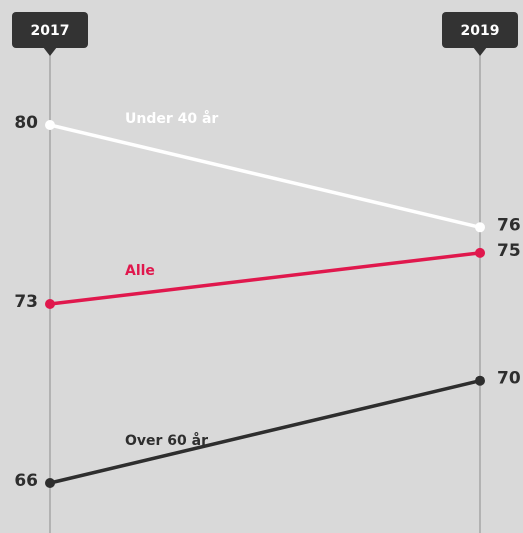  What do you see at coordinates (166, 440) in the screenshot?
I see `series-name: Over 60 år` at bounding box center [166, 440].